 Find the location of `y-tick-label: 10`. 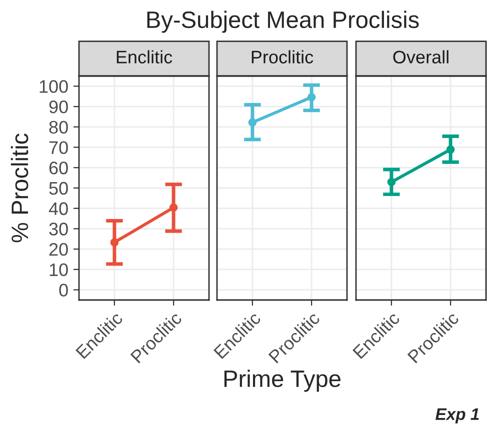

y-tick-label: 10 is located at coordinates (59, 269).